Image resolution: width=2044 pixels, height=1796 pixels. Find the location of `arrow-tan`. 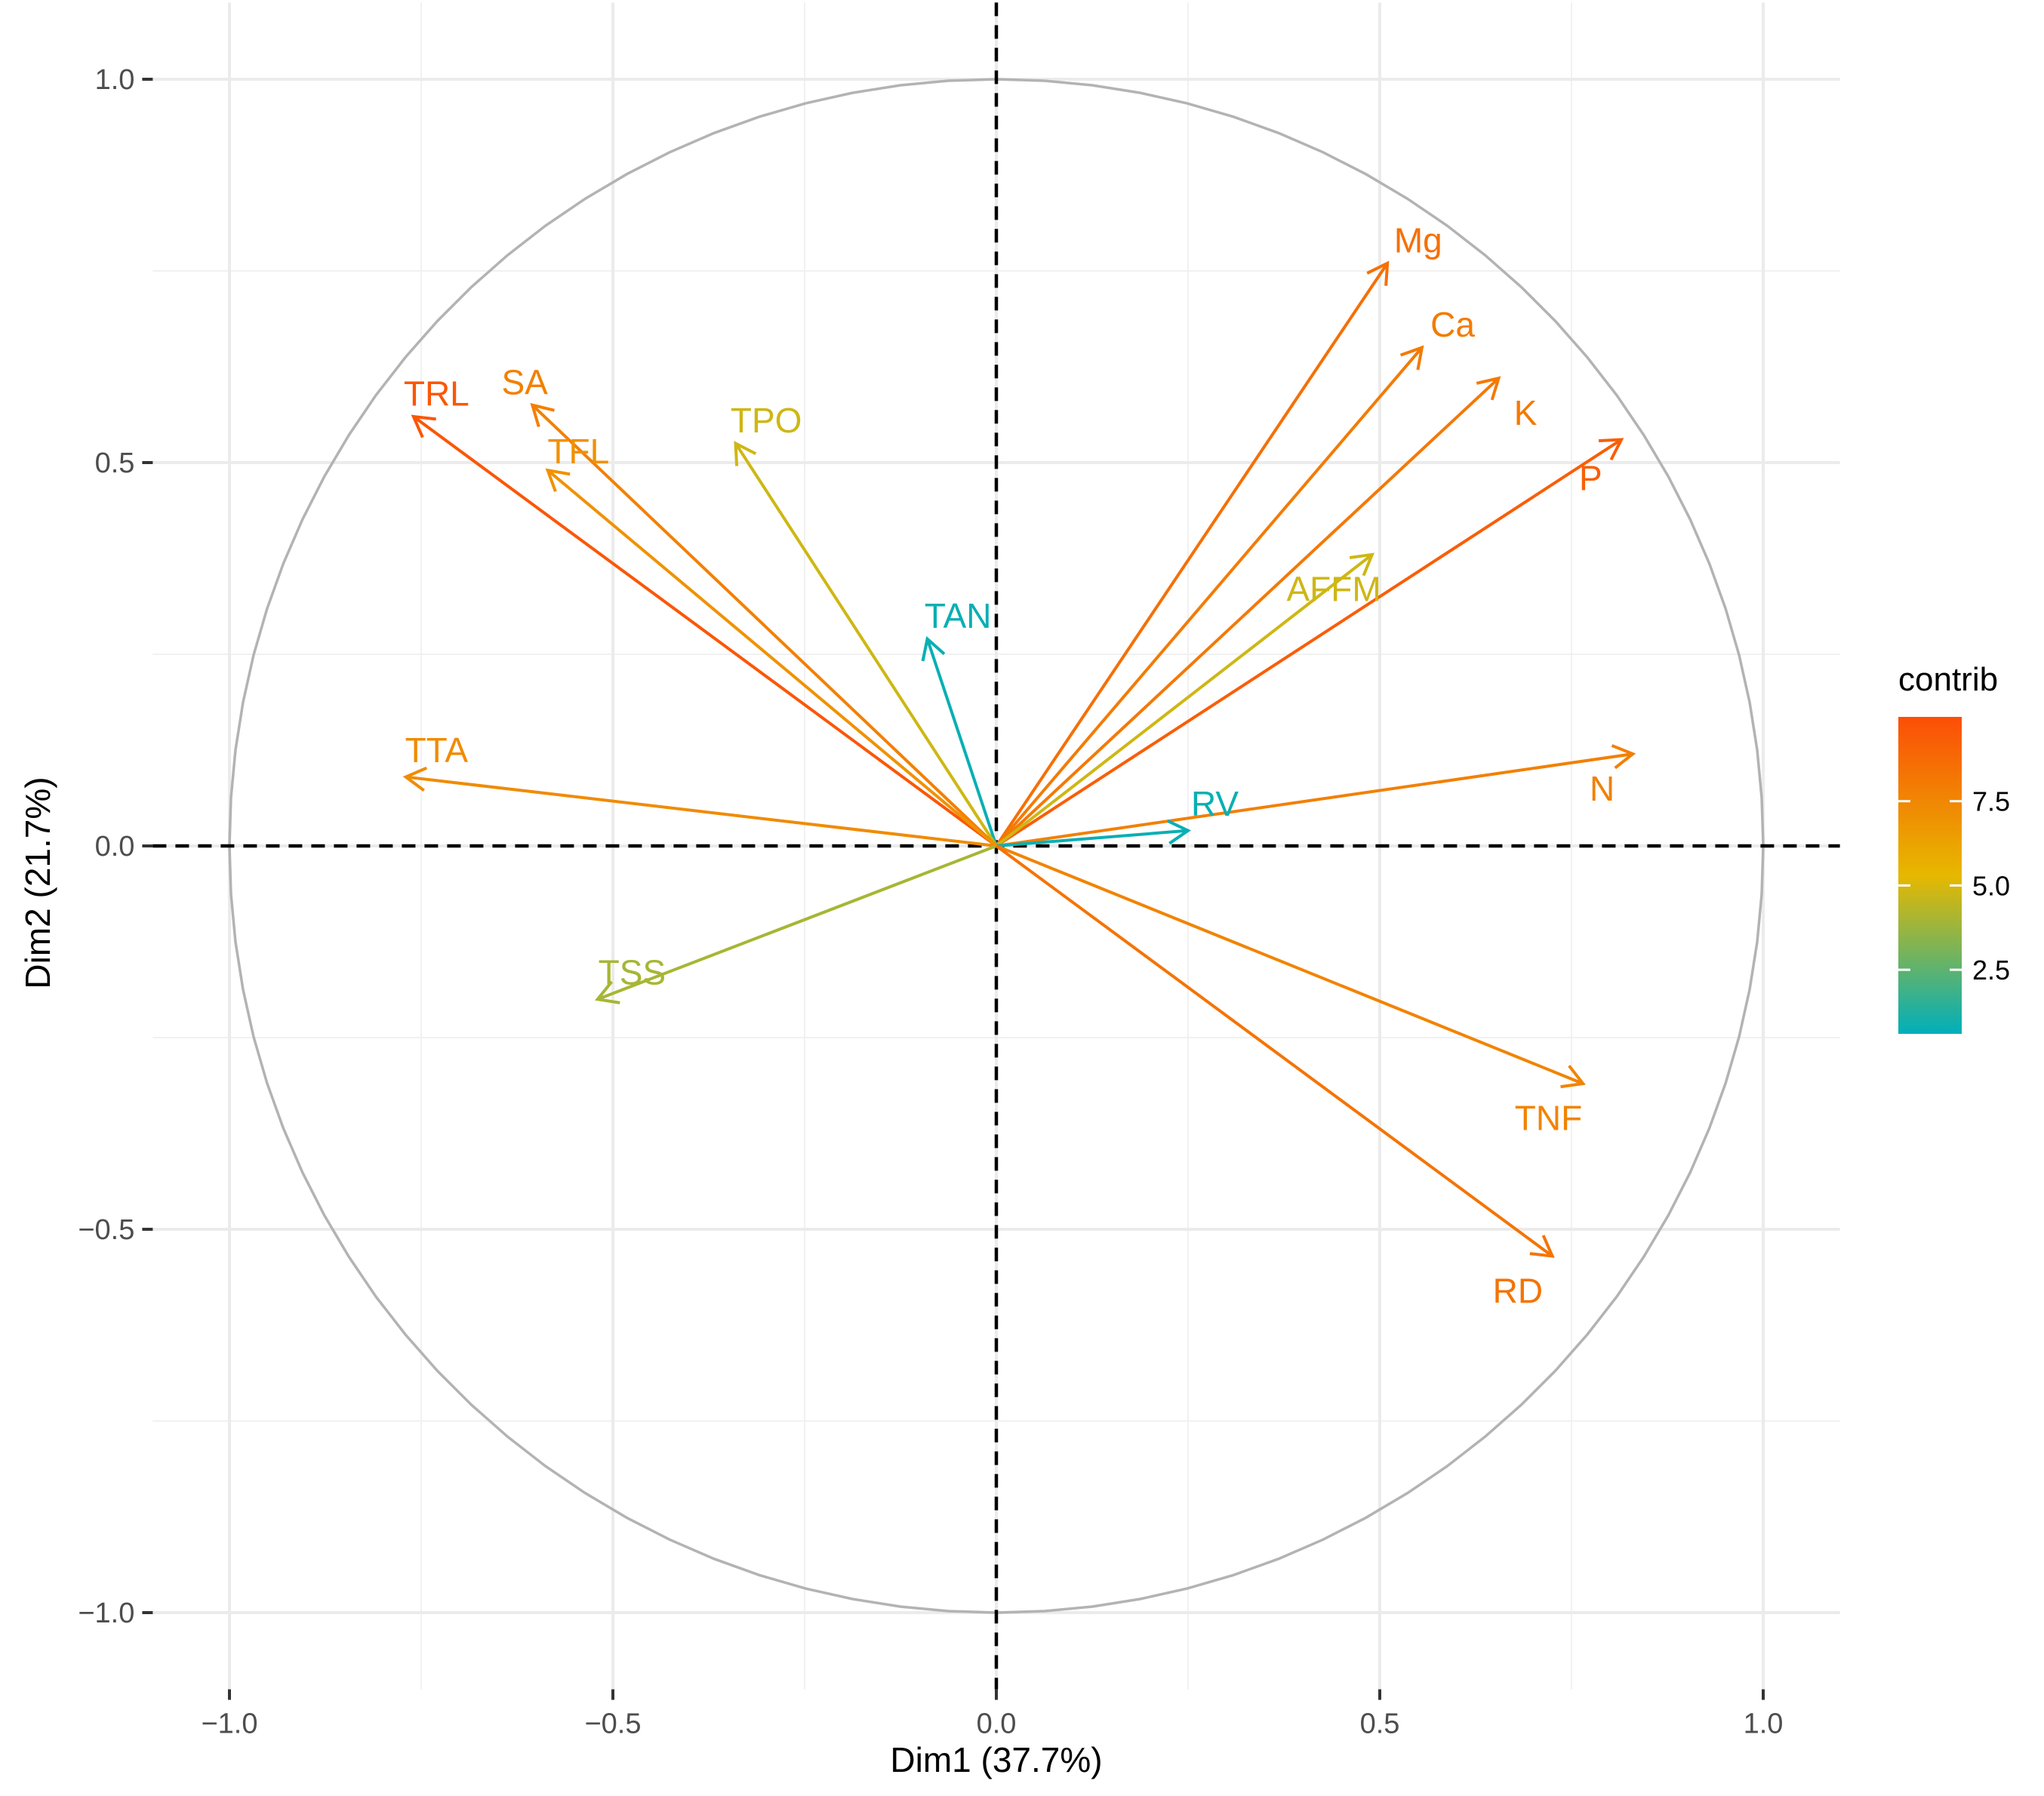

arrow-tan is located at coordinates (959, 741).